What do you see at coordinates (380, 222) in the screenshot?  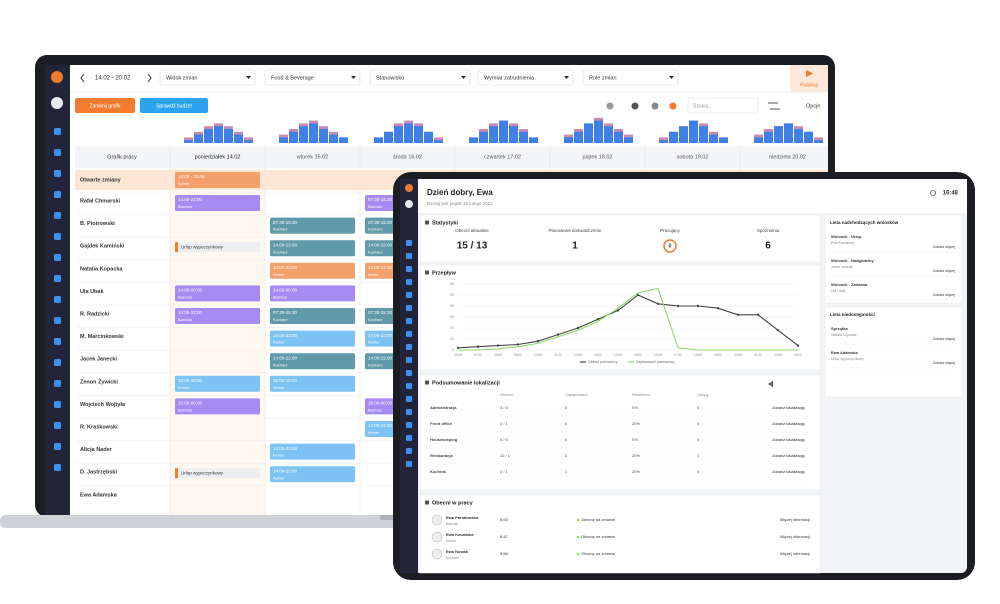 I see `shift-time: 07:30-15:30` at bounding box center [380, 222].